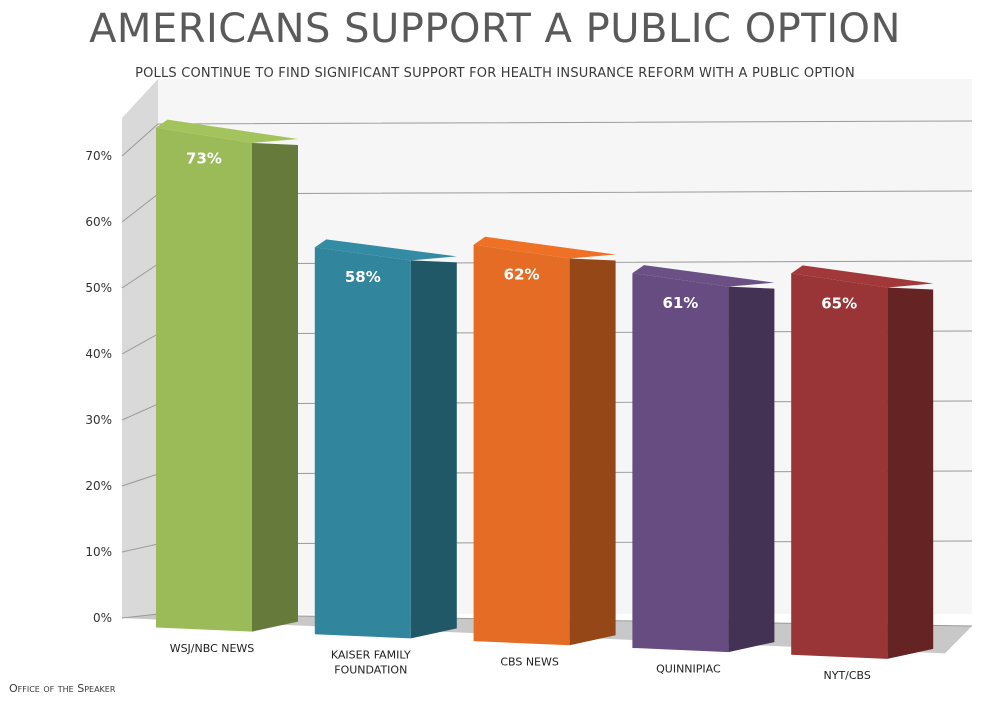  I want to click on gridline, so click(547, 138).